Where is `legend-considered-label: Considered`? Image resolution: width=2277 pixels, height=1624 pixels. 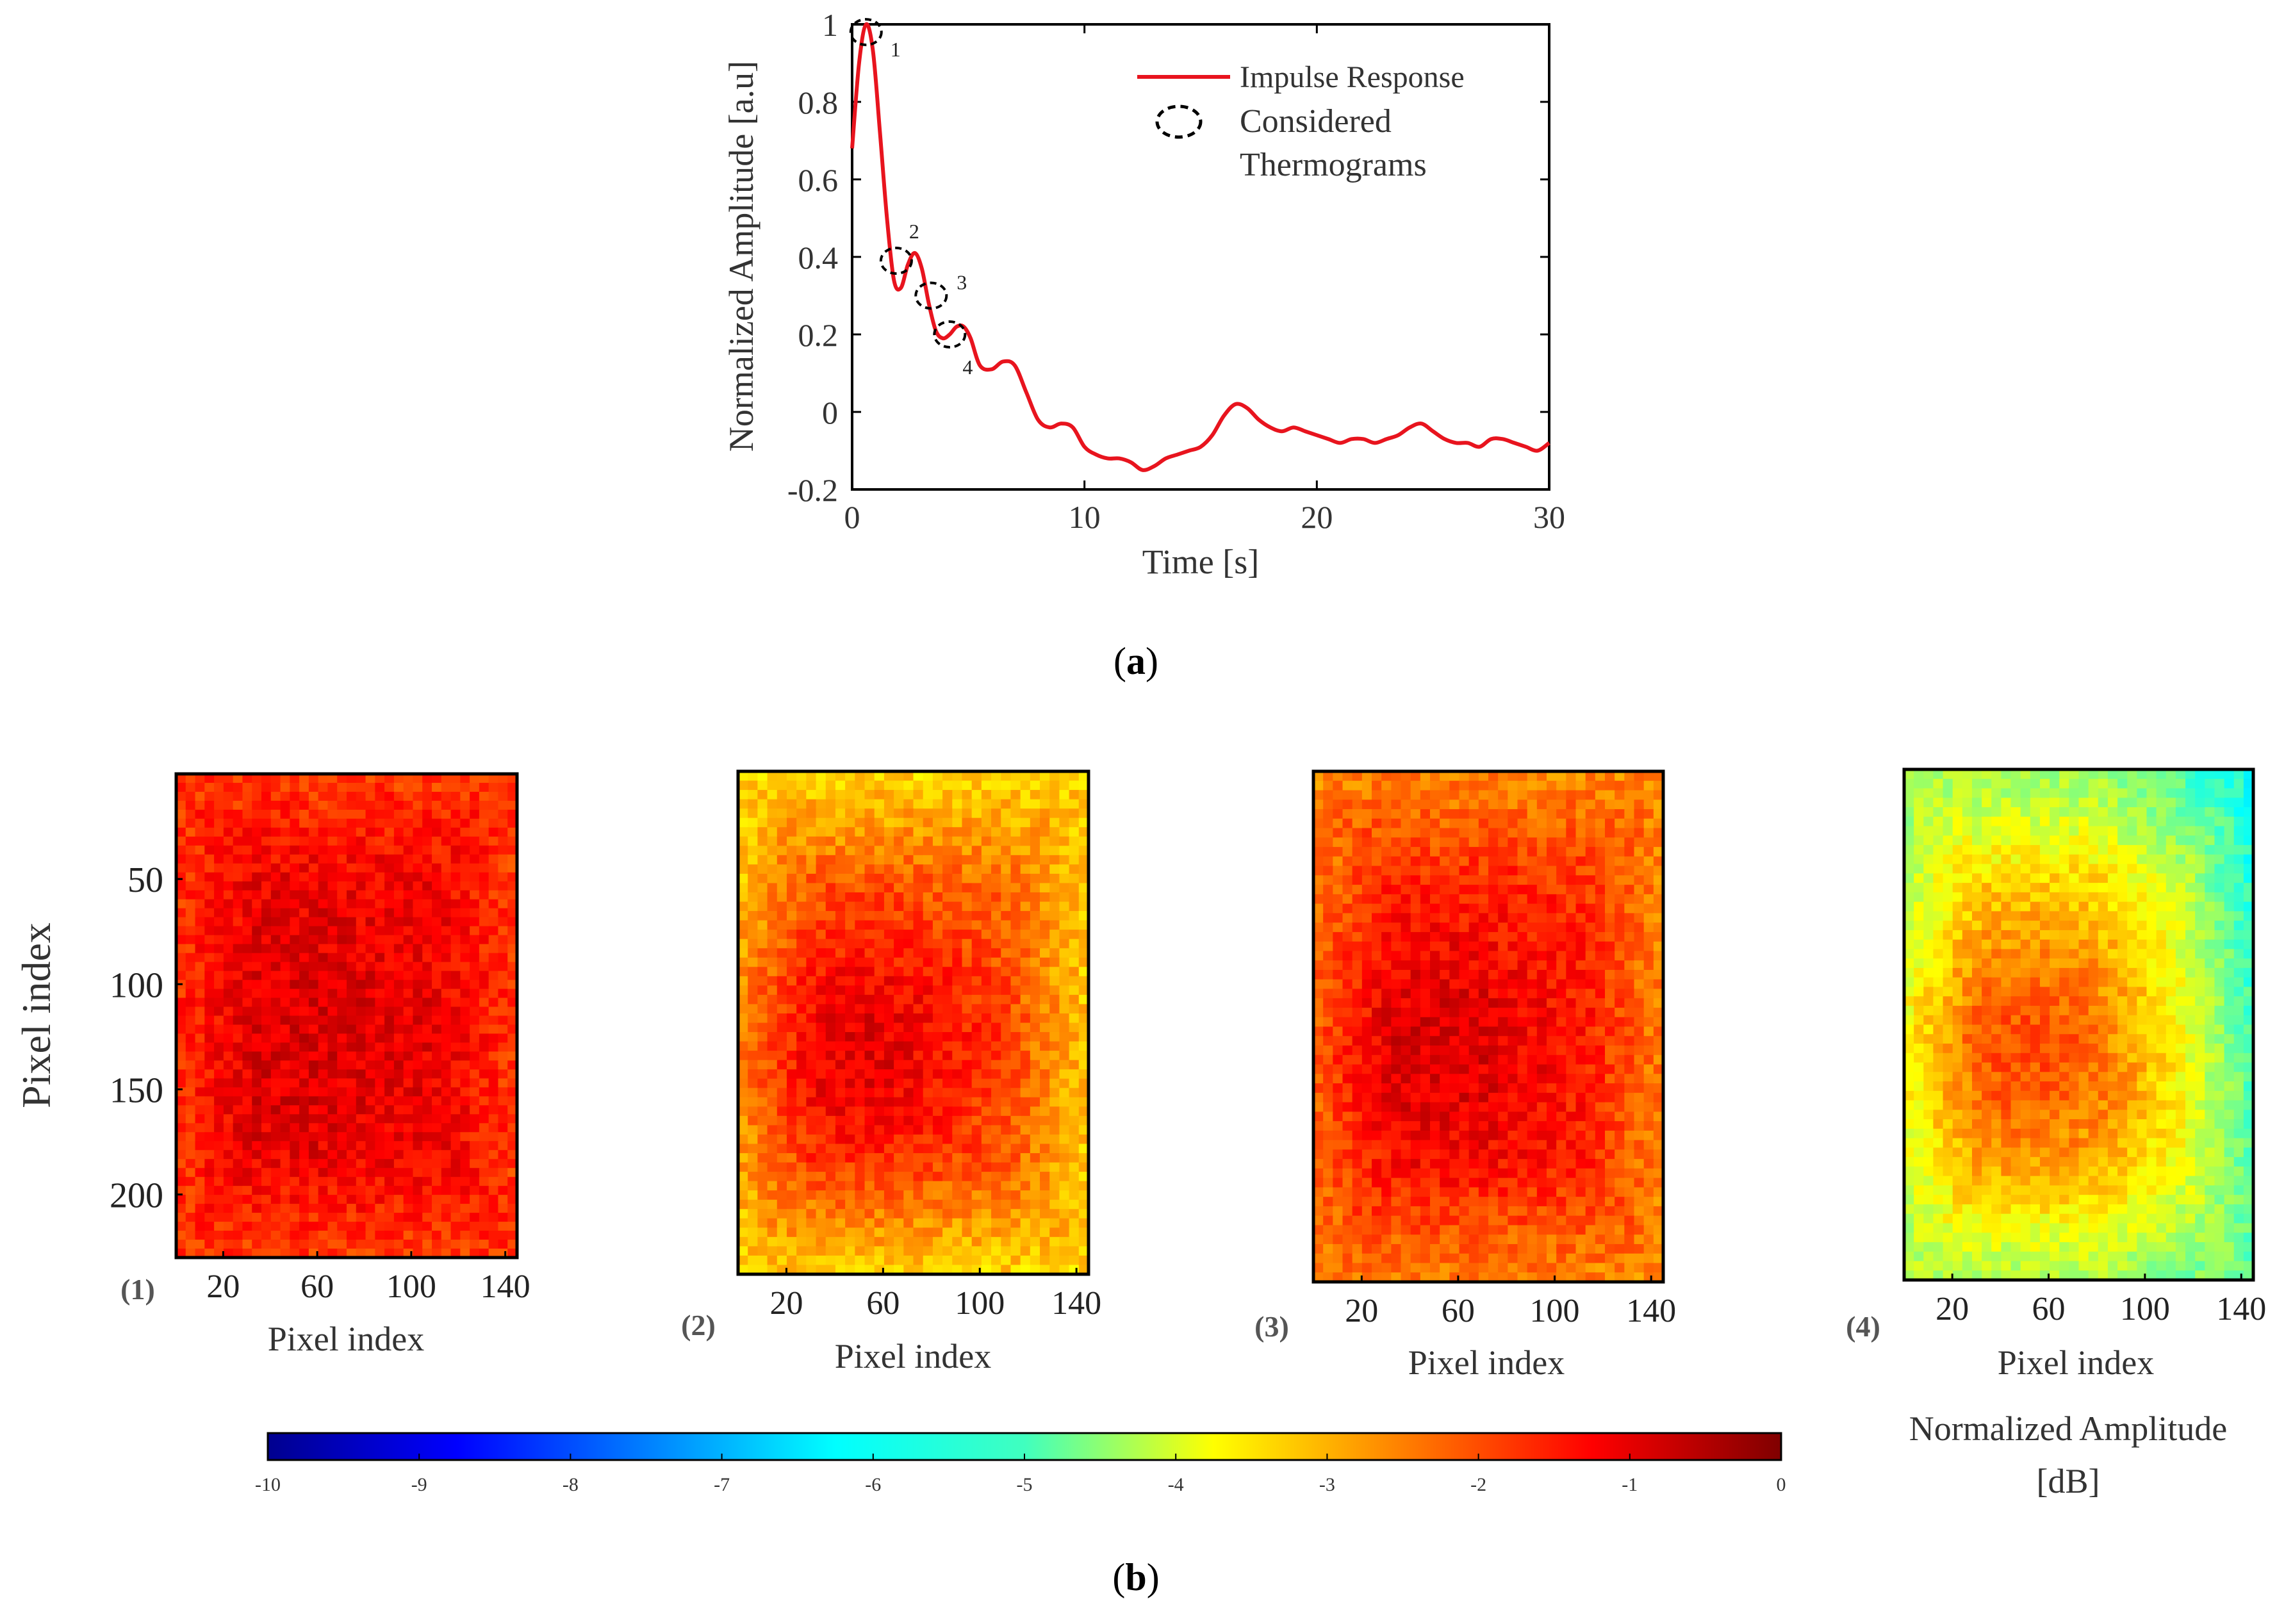
legend-considered-label: Considered is located at coordinates (1316, 121).